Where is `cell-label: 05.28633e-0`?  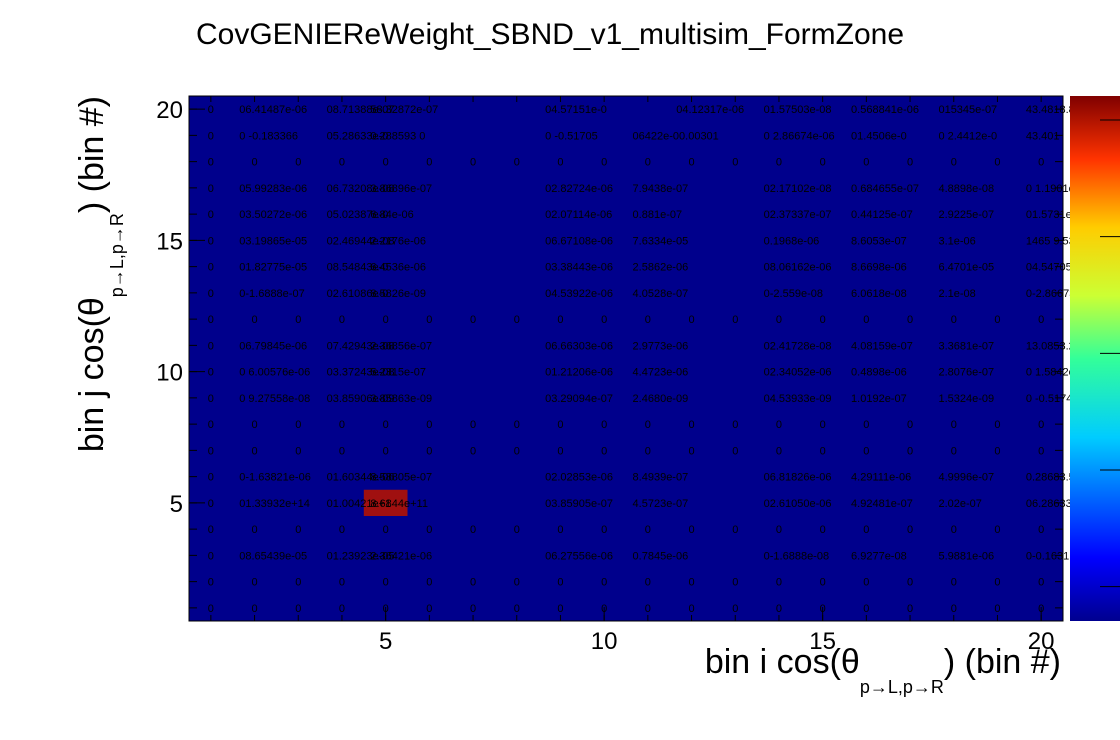 cell-label: 05.28633e-0 is located at coordinates (358, 136).